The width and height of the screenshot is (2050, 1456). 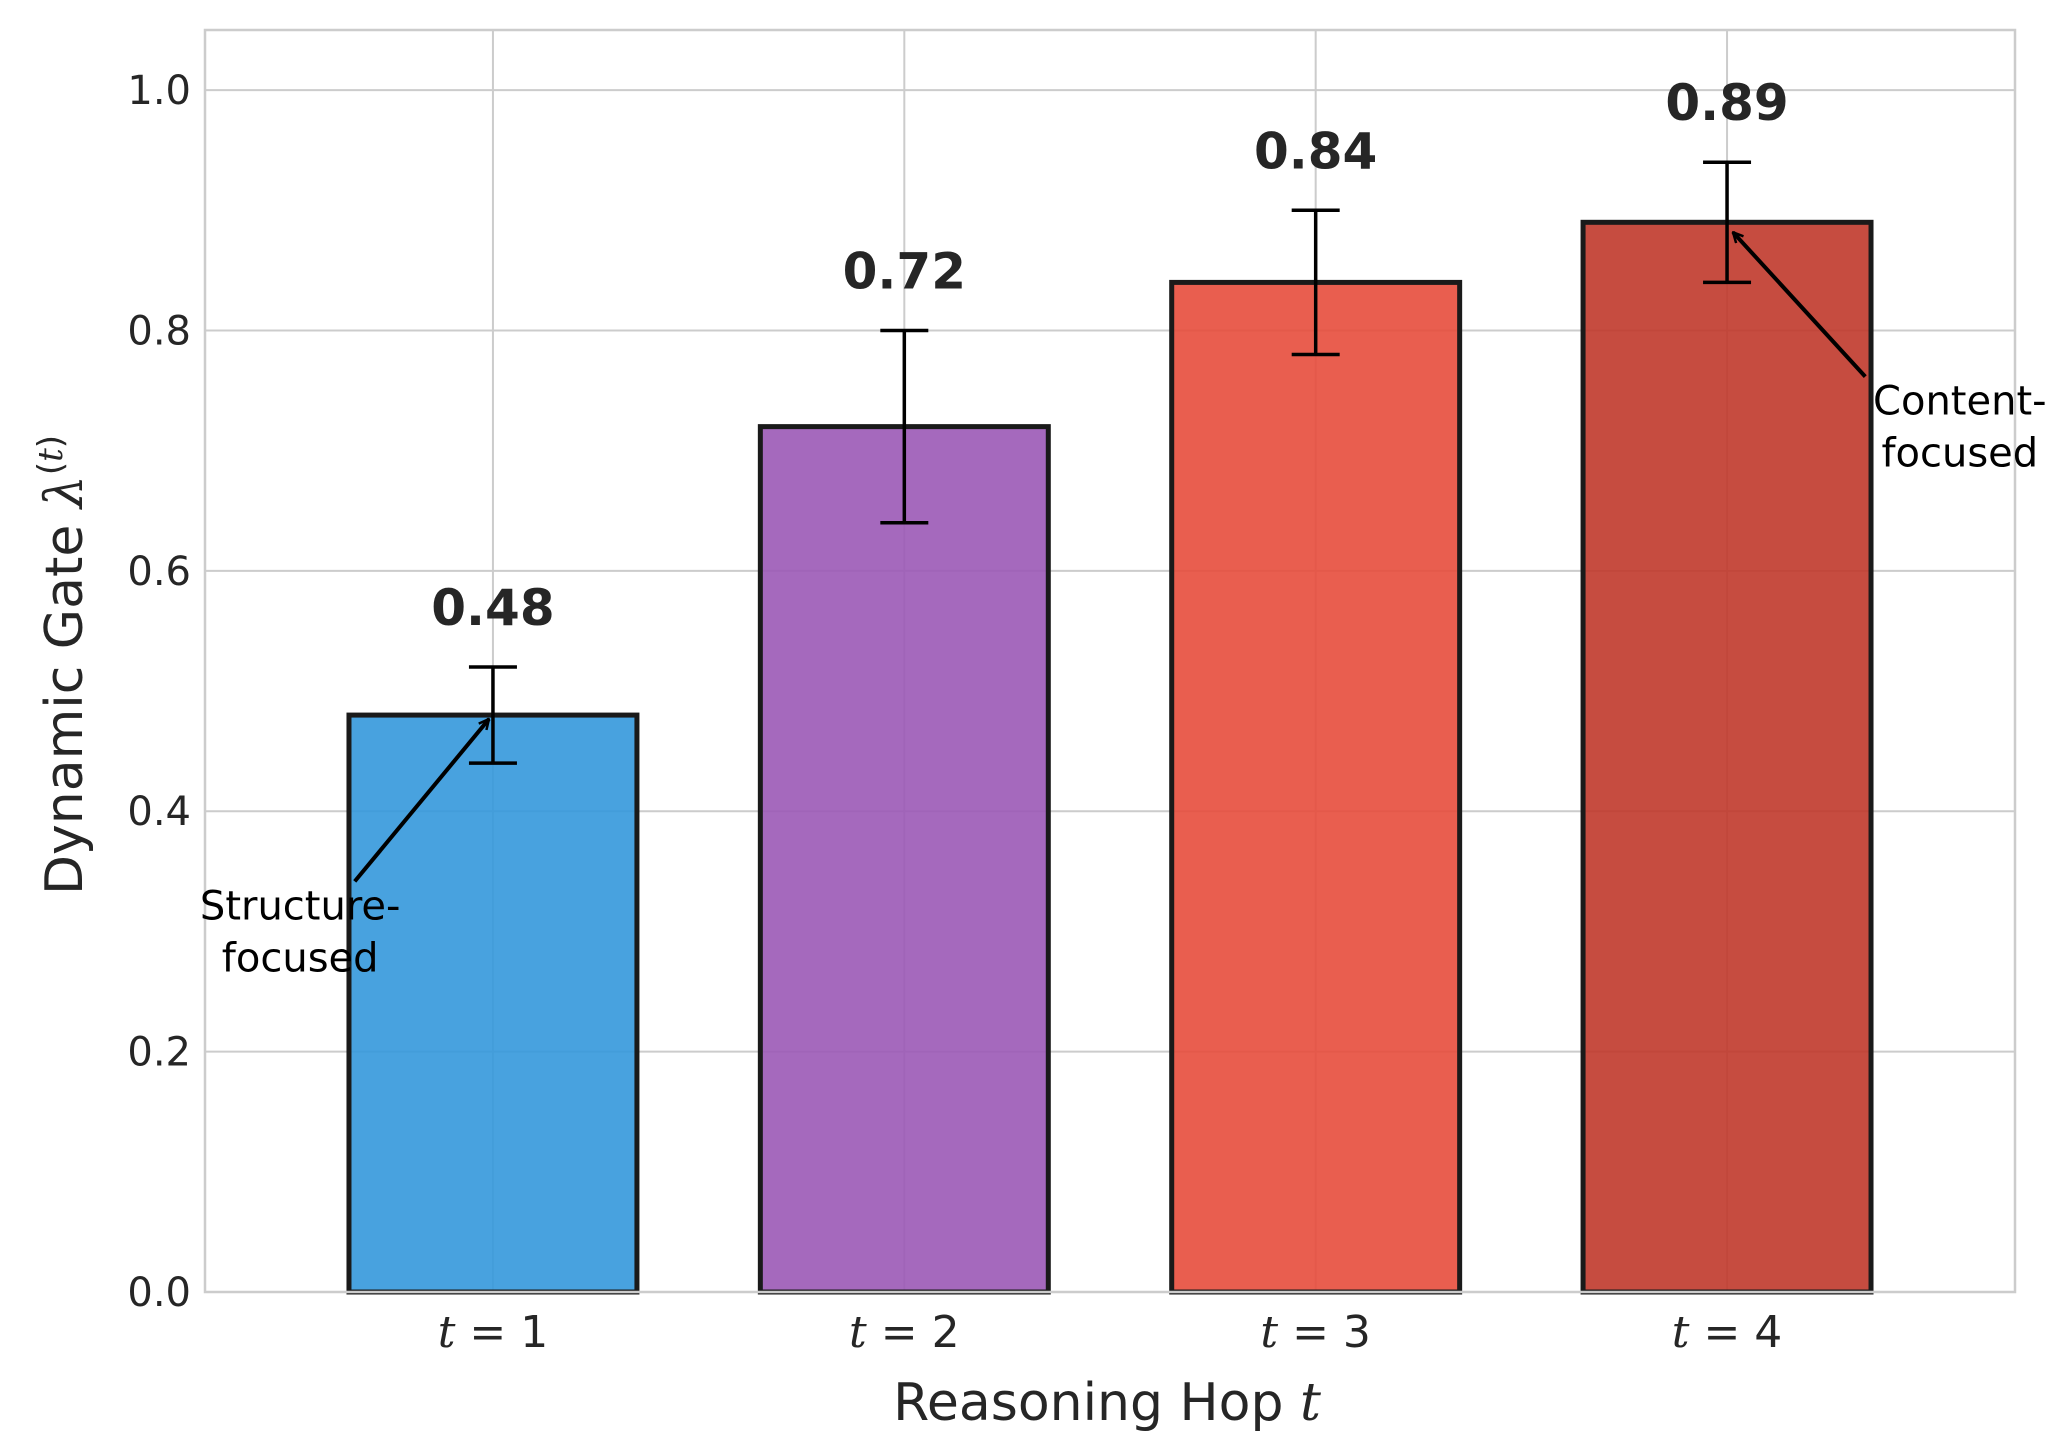 What do you see at coordinates (1315, 1332) in the screenshot?
I see `x-tick-label-3: t = 3` at bounding box center [1315, 1332].